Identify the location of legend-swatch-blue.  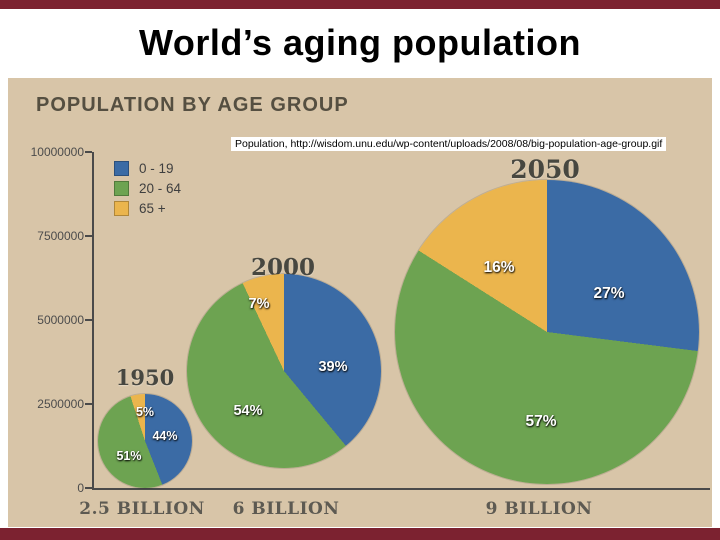
(121, 168).